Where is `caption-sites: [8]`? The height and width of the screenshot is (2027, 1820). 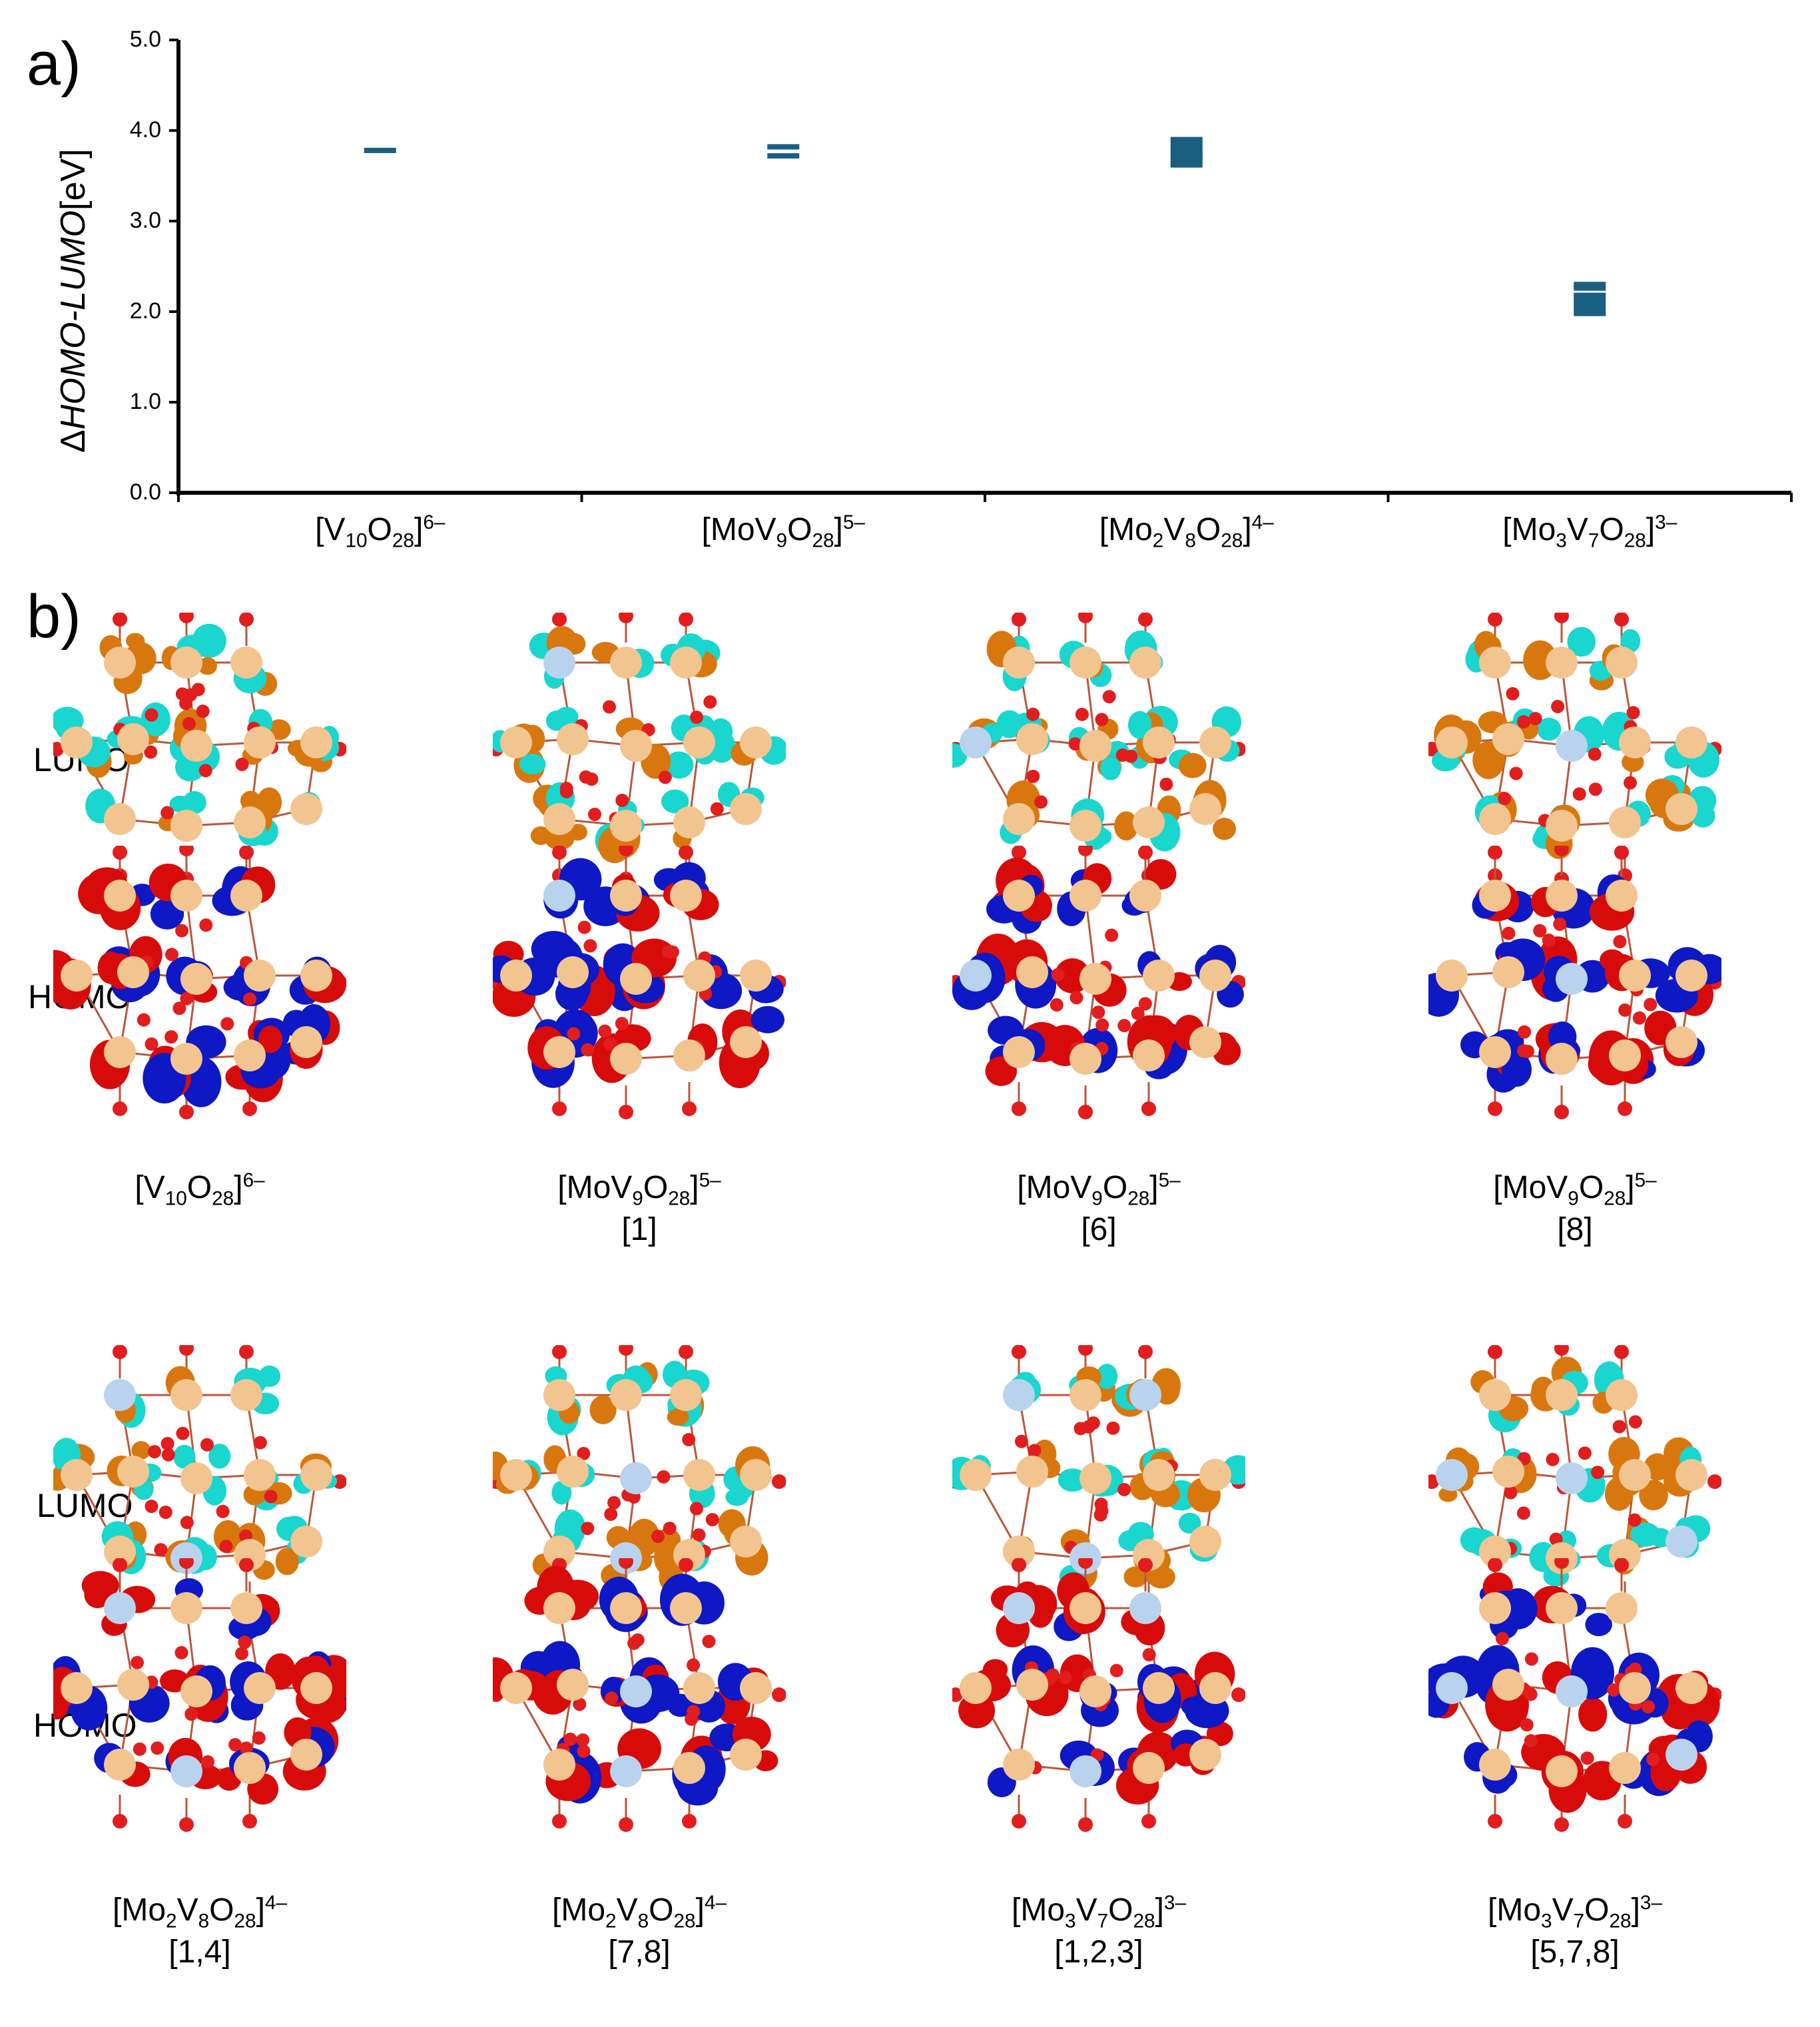 caption-sites: [8] is located at coordinates (1575, 1230).